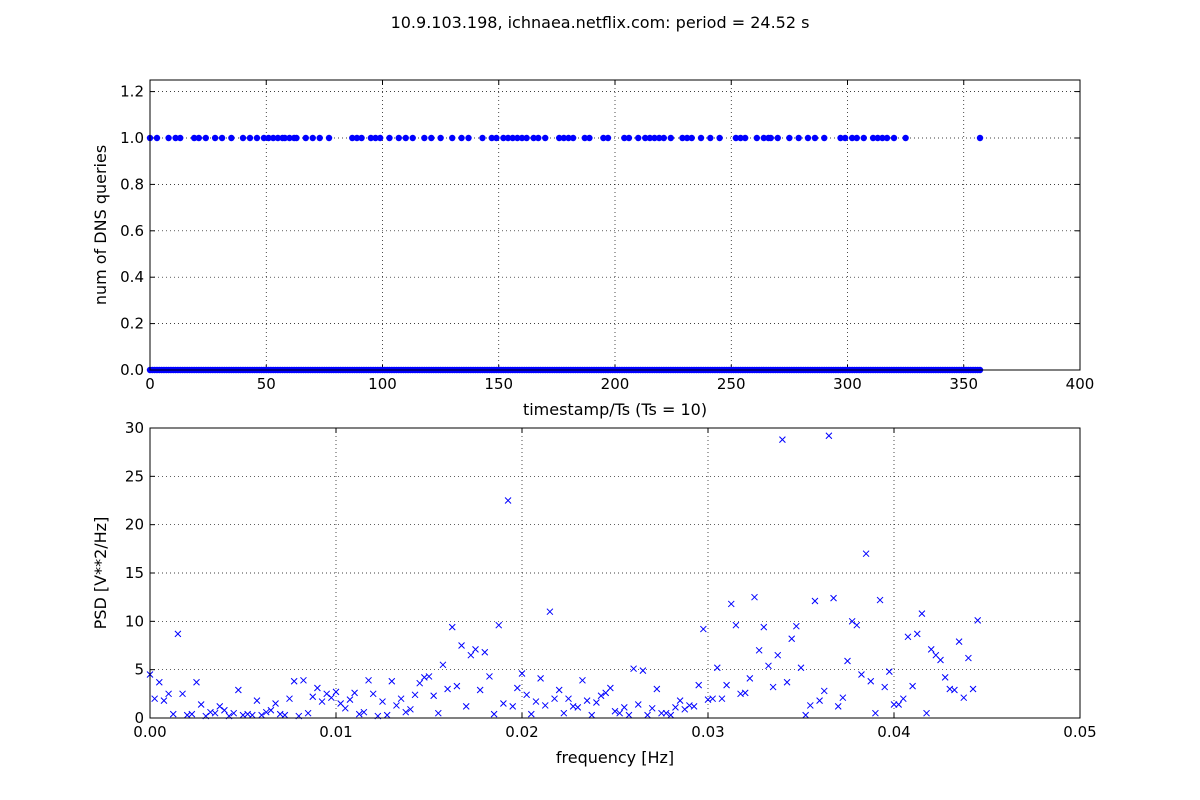 The width and height of the screenshot is (1200, 800). Describe the element at coordinates (100, 225) in the screenshot. I see `y-axis-label: num of DNS queries` at that location.